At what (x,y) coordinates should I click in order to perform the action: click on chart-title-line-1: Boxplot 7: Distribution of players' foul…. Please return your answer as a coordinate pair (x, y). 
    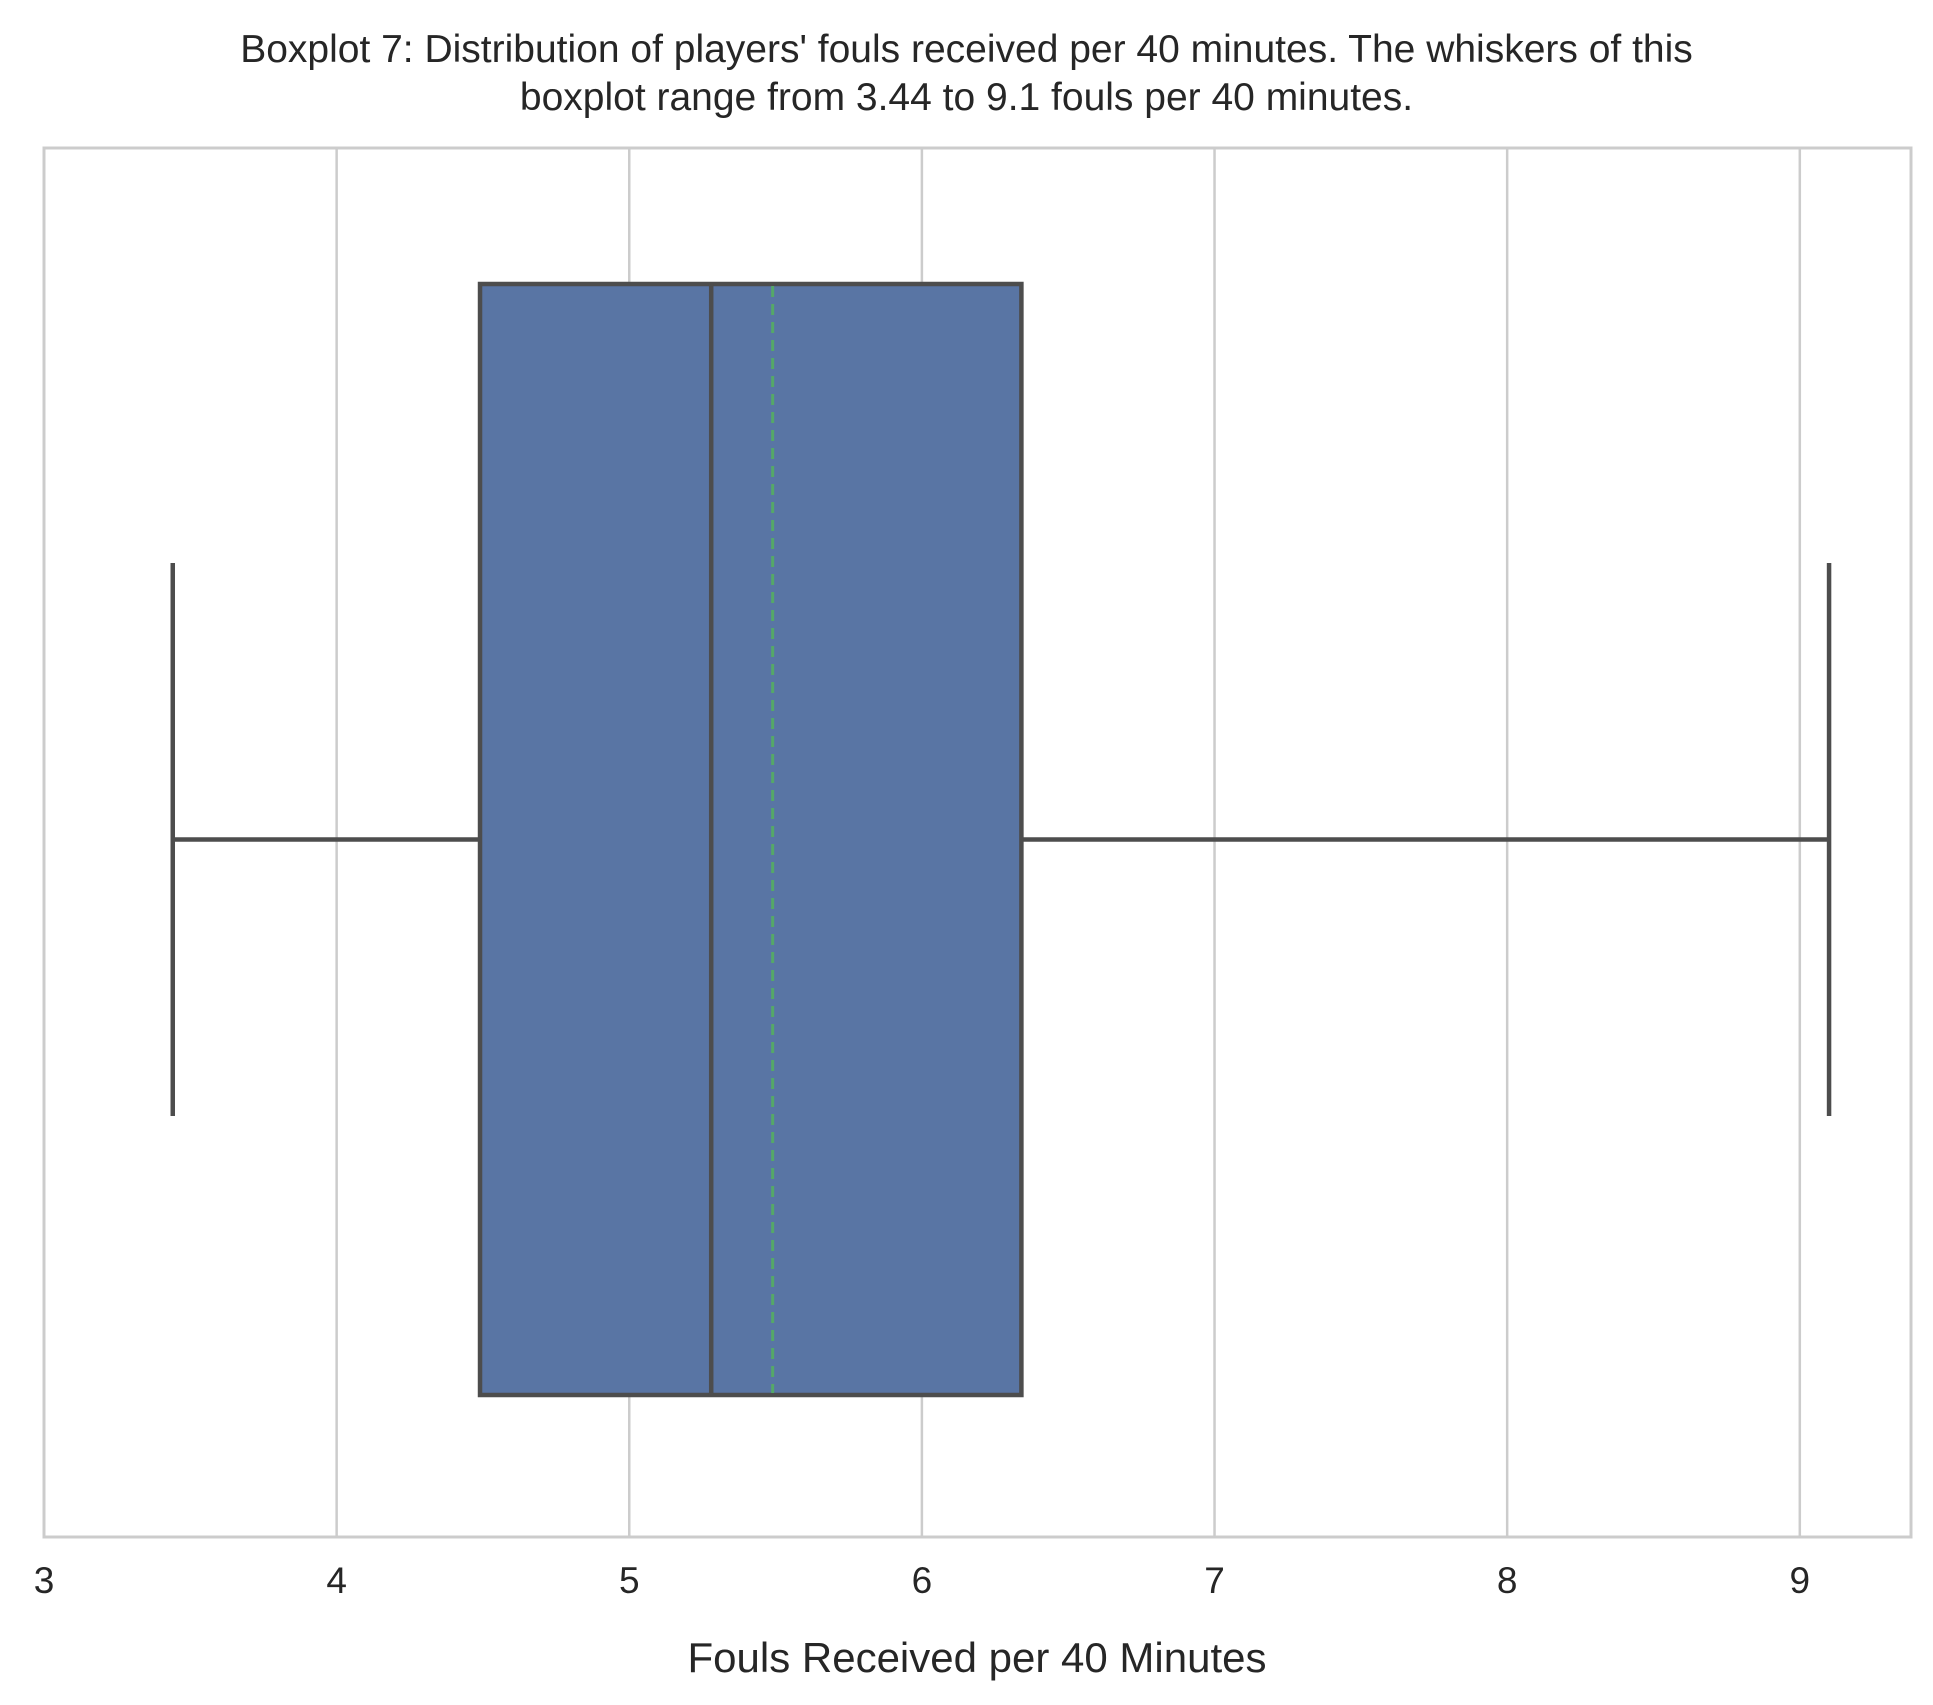
    Looking at the image, I should click on (966, 49).